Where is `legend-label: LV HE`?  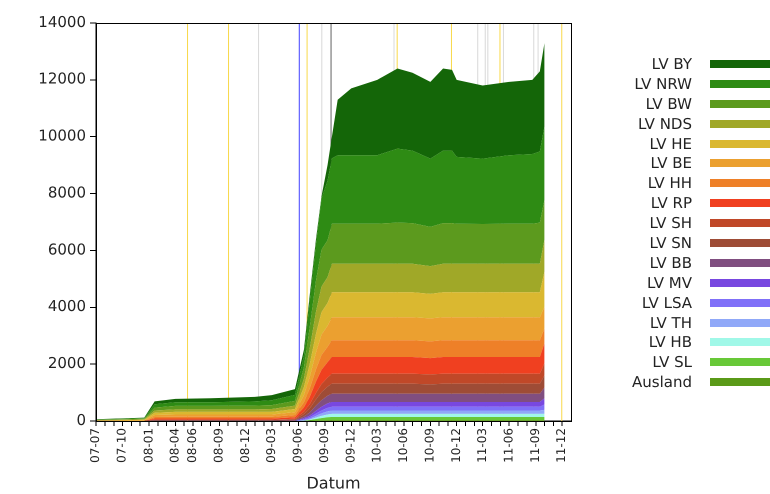
legend-label: LV HE is located at coordinates (671, 143).